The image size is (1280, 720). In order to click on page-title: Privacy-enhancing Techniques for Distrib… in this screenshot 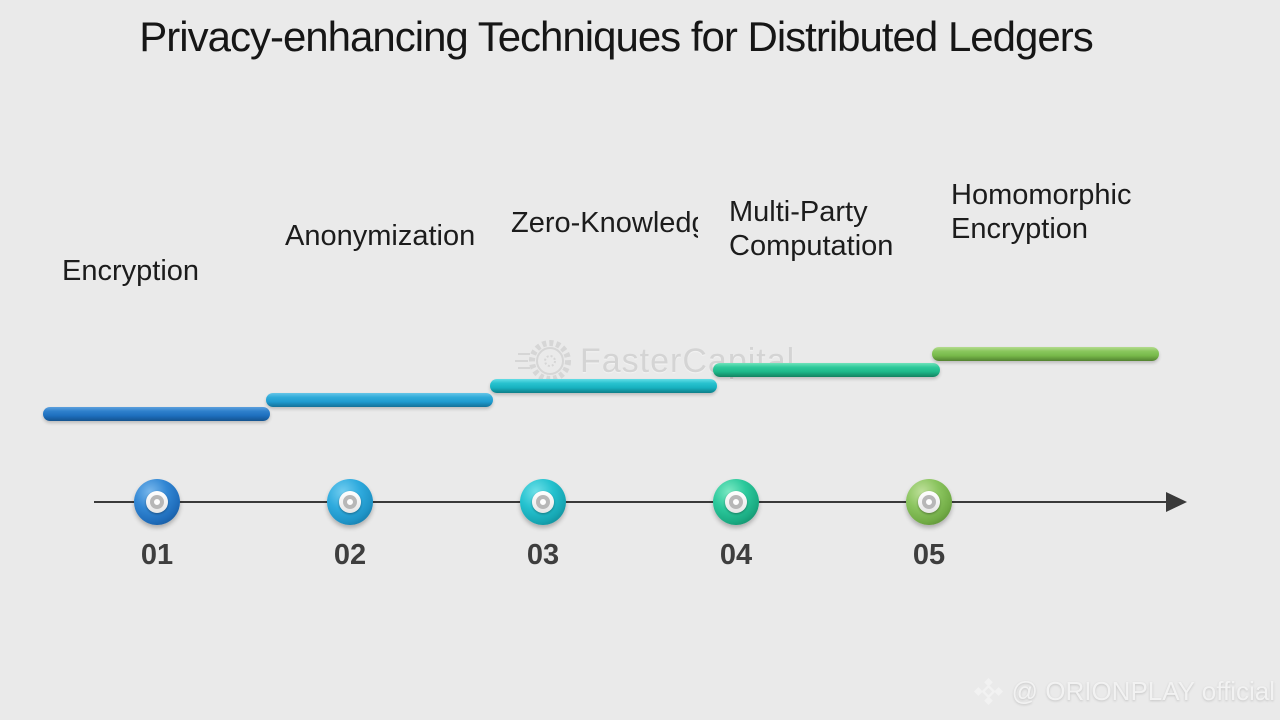, I will do `click(616, 36)`.